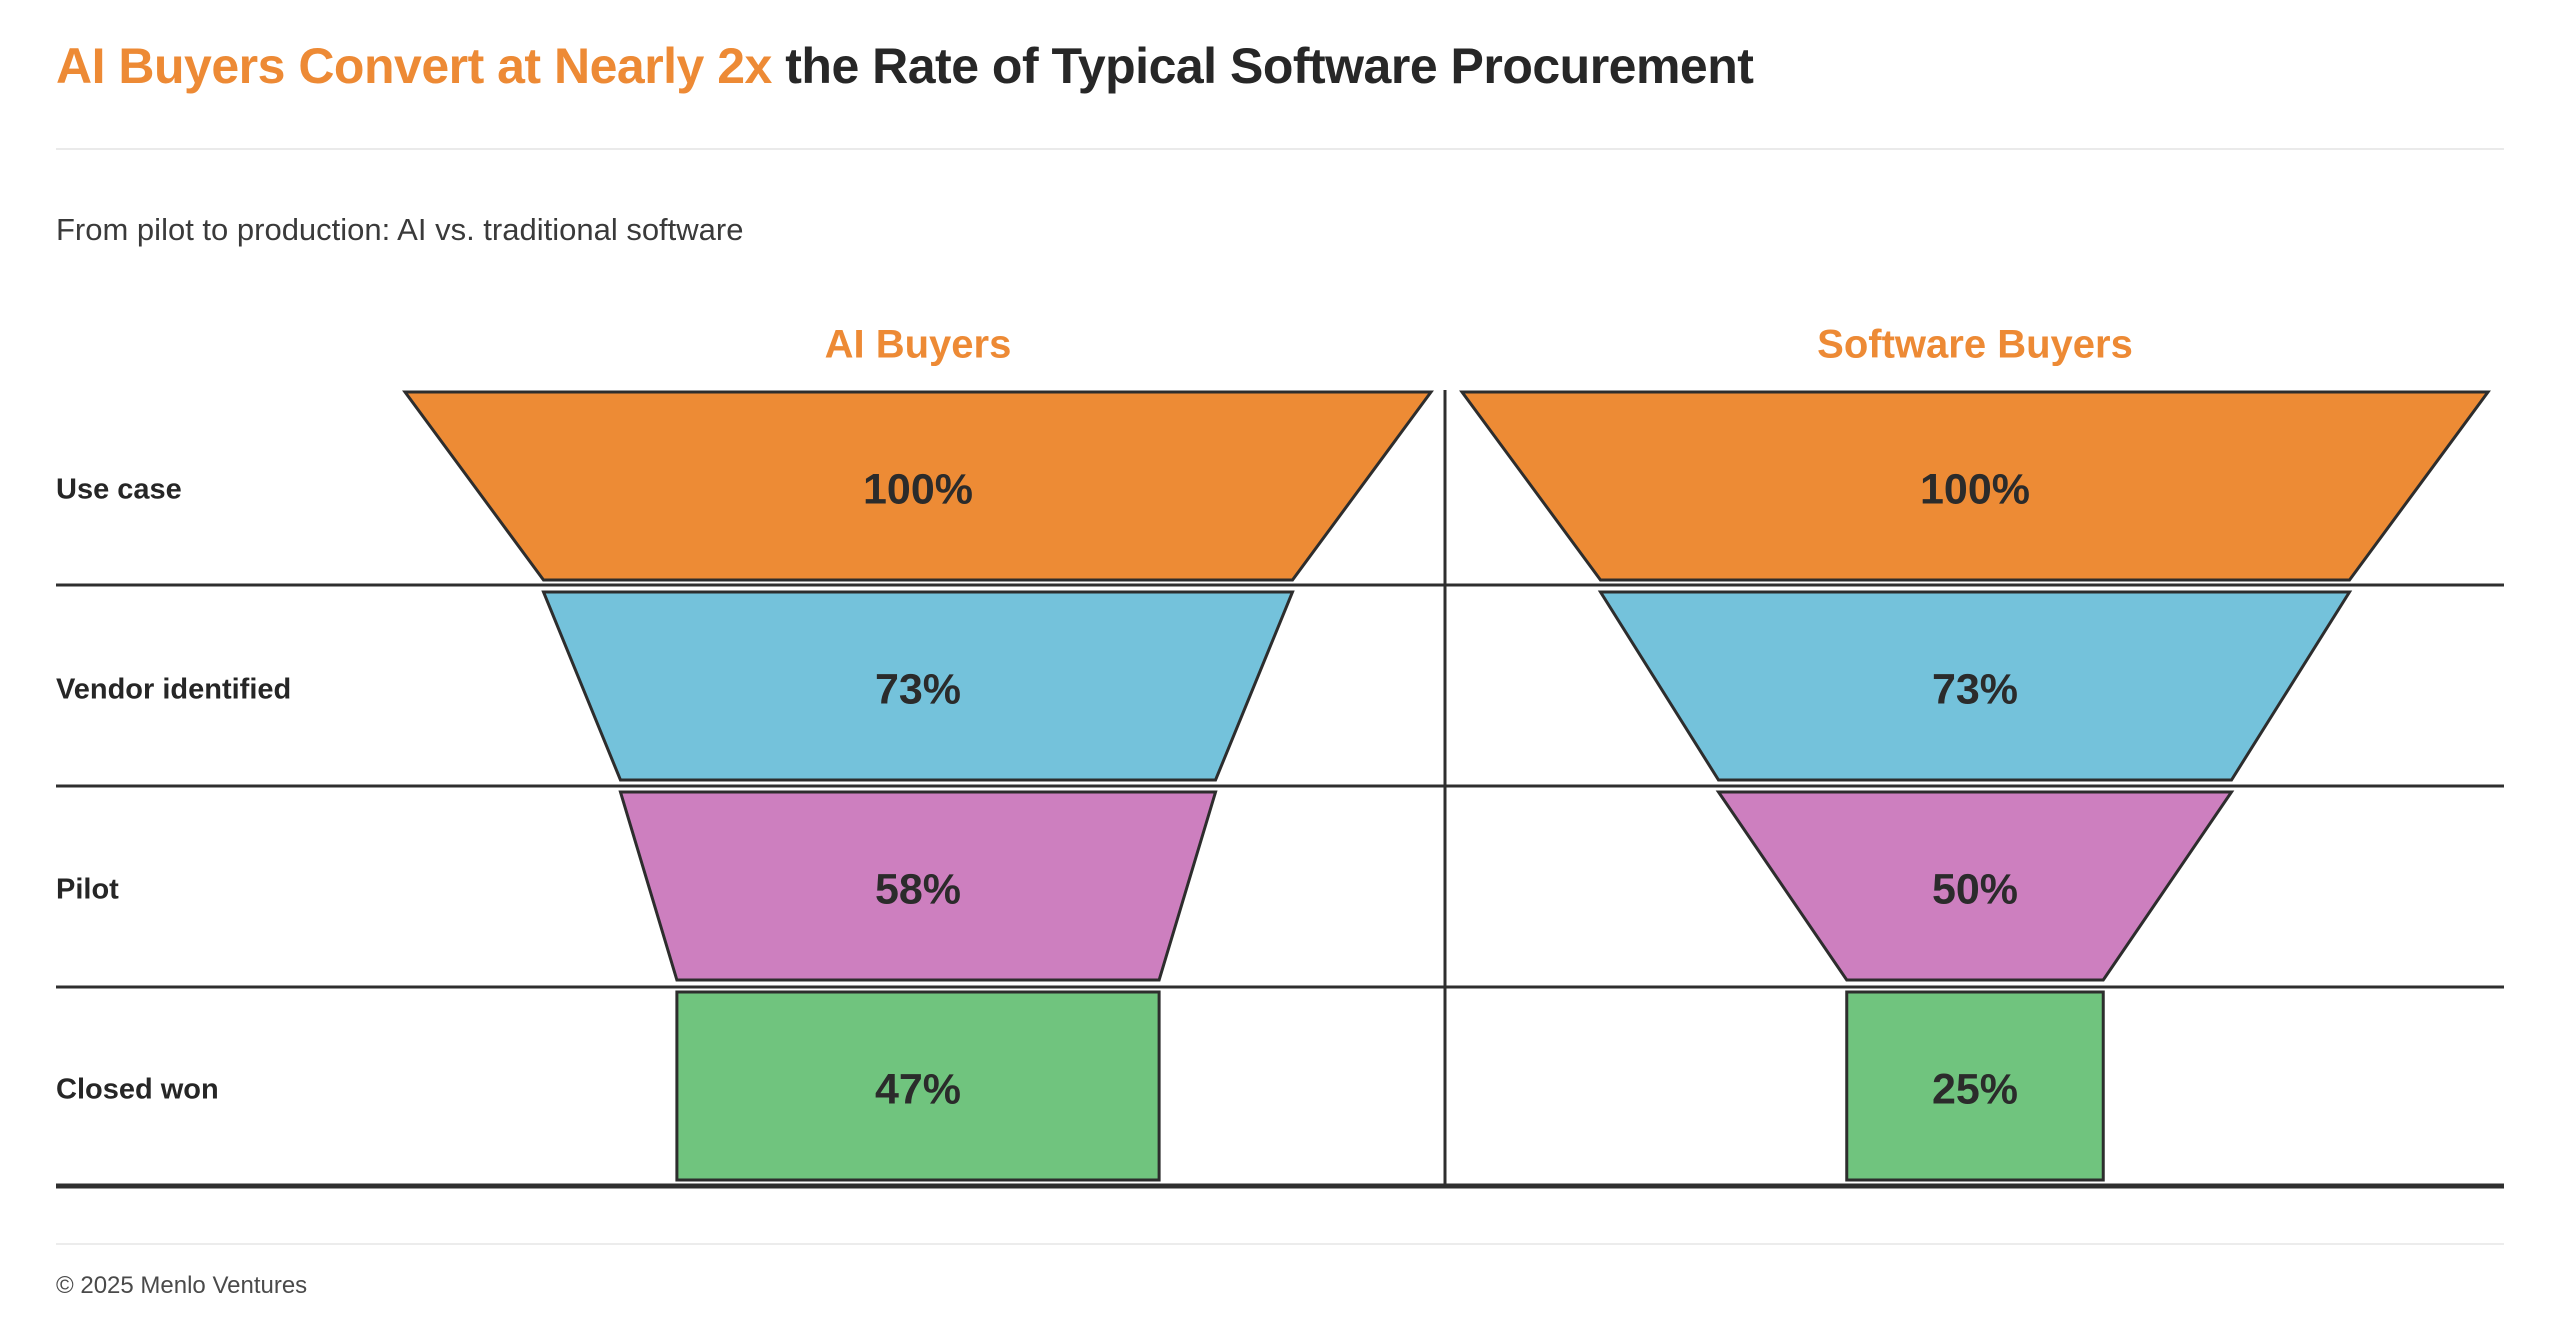  Describe the element at coordinates (918, 689) in the screenshot. I see `value-ai-vendor-identified: 73%` at that location.